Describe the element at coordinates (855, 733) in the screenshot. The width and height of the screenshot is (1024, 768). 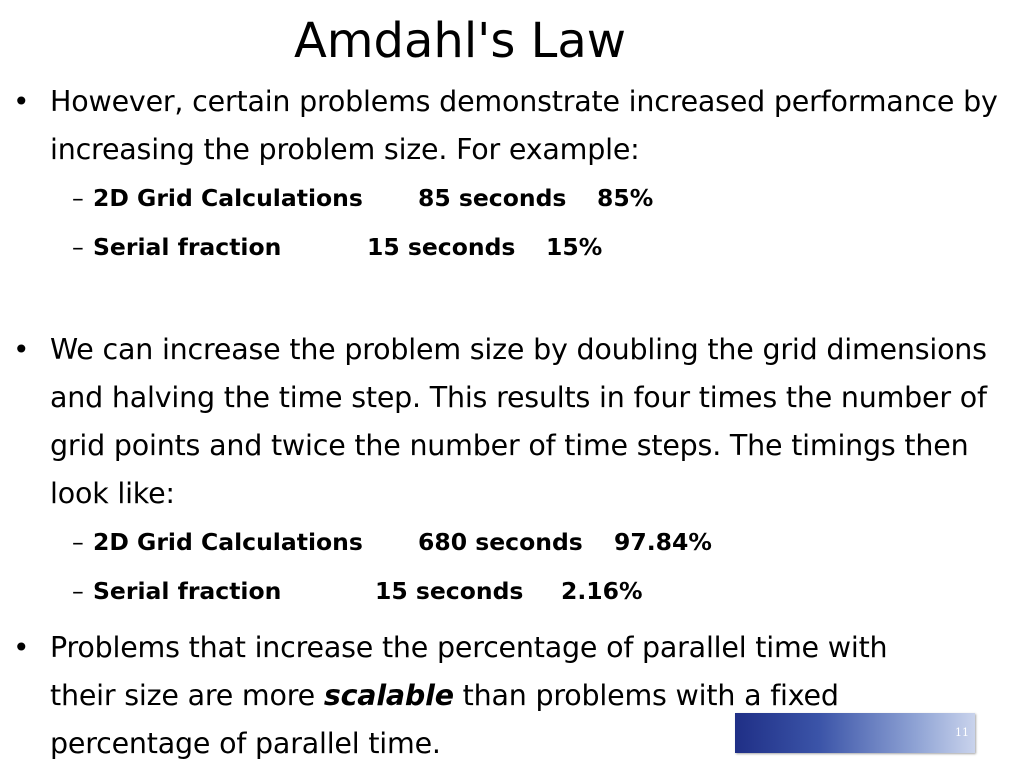
I see `footer-bar: 11` at that location.